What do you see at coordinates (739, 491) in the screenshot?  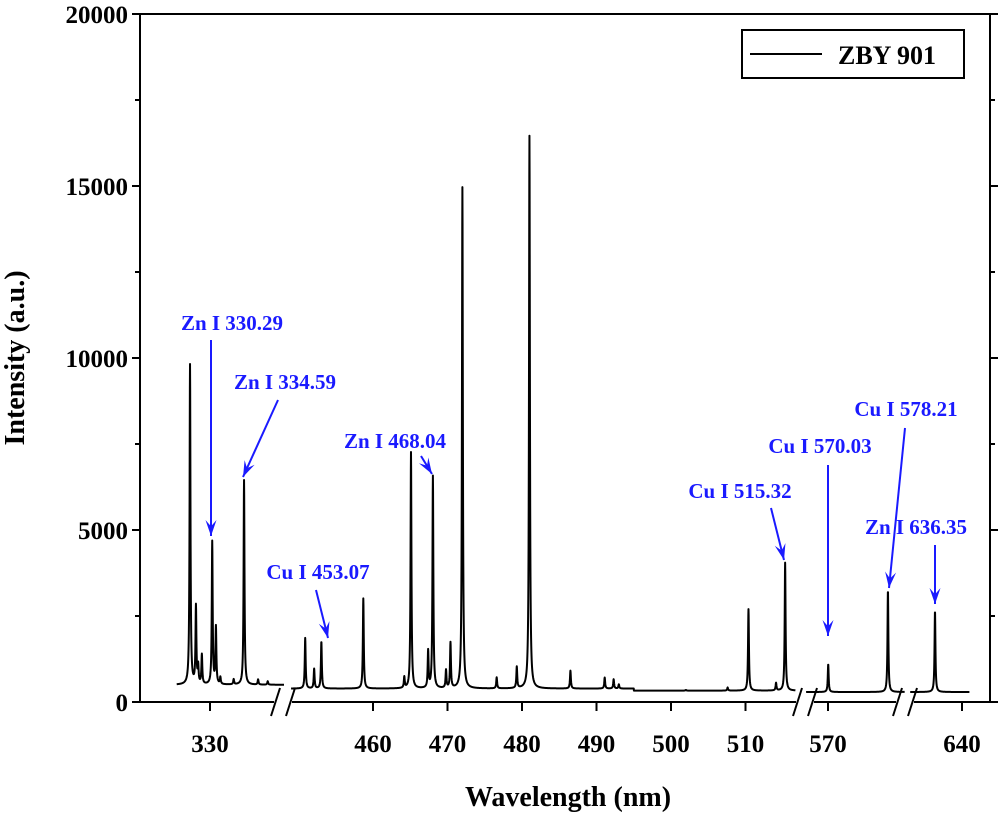 I see `annotation-label: Cu I 515.32` at bounding box center [739, 491].